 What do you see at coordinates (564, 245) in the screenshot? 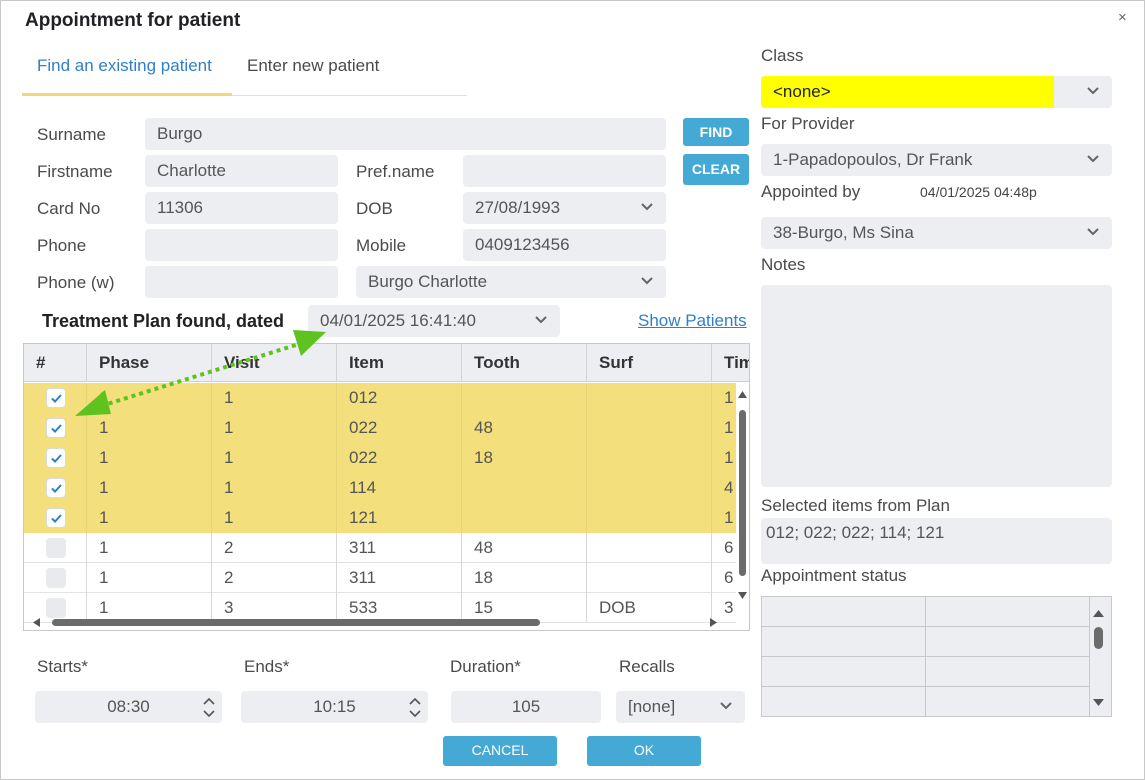
I see `mobile-field: 0409123456` at bounding box center [564, 245].